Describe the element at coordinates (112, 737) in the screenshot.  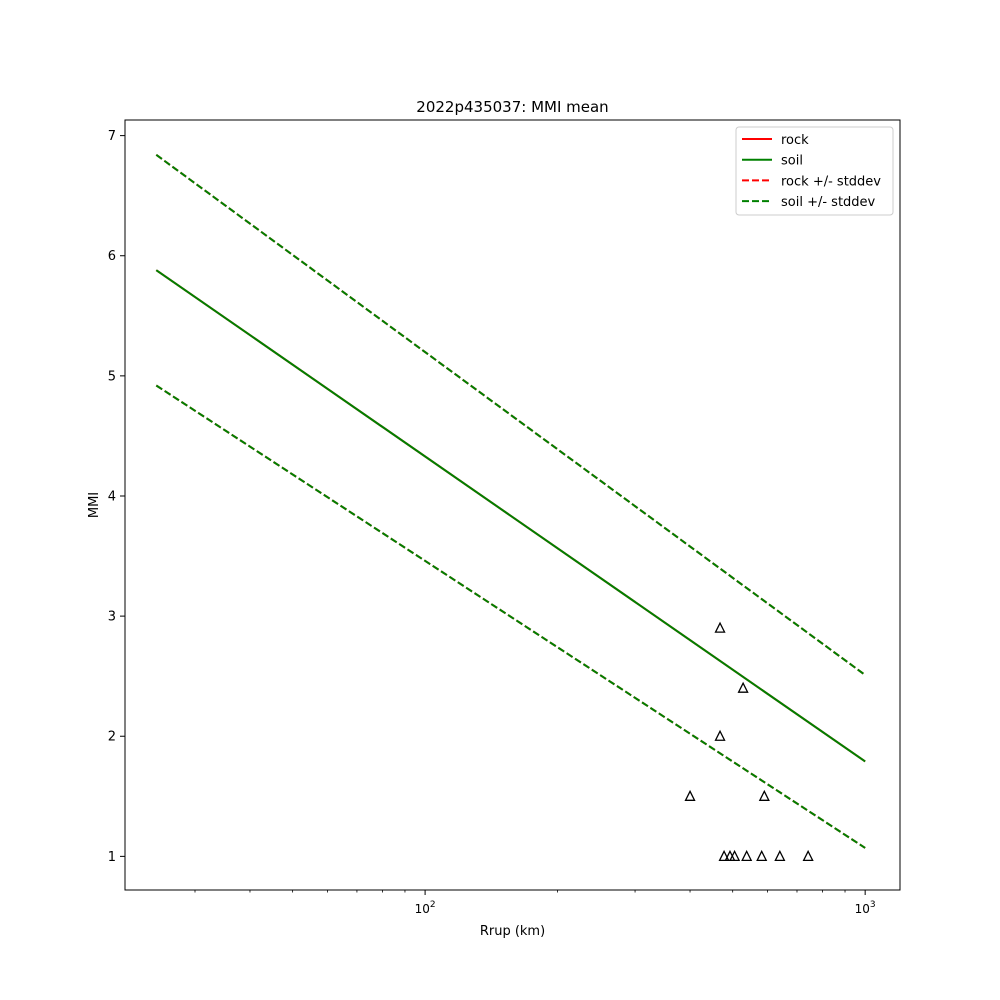
I see `y-tick-label: 2` at that location.